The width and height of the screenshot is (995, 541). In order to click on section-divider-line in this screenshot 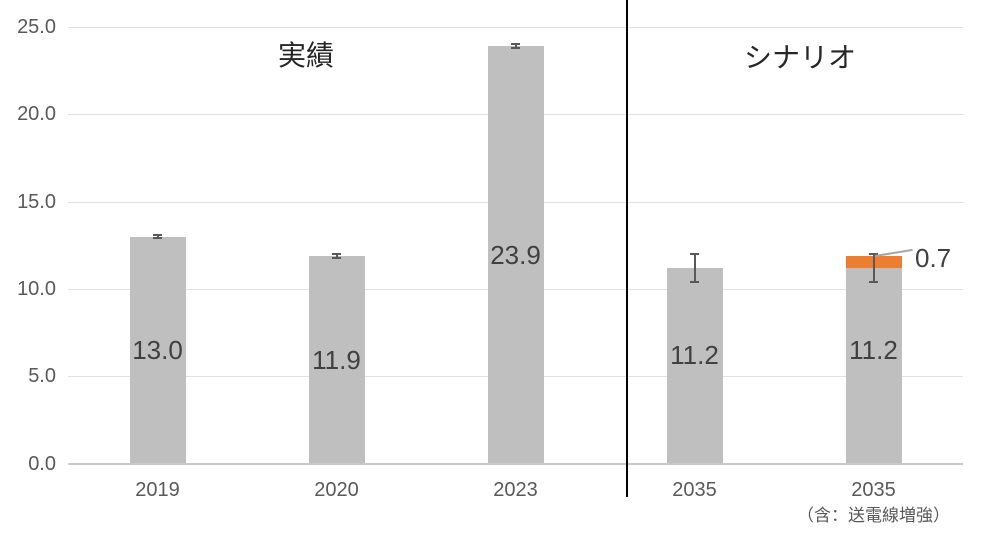, I will do `click(627, 248)`.